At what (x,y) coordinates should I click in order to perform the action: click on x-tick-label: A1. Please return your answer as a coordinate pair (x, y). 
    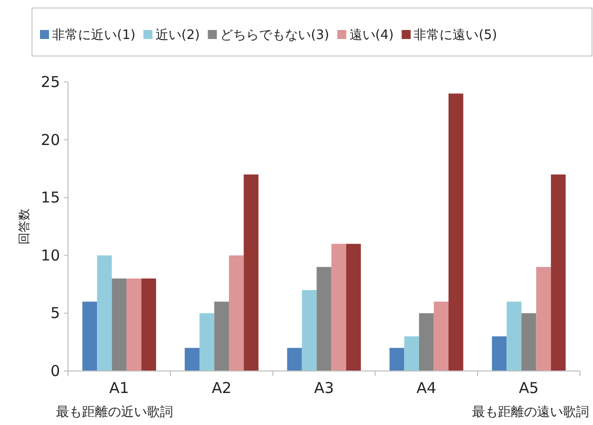
    Looking at the image, I should click on (119, 388).